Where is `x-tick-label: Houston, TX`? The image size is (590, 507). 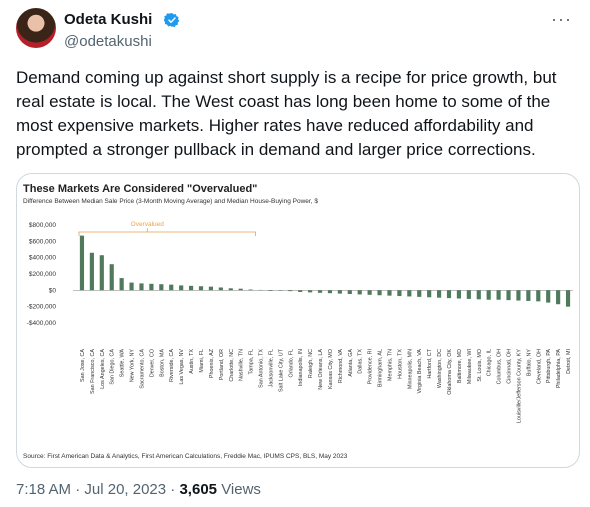 x-tick-label: Houston, TX is located at coordinates (400, 364).